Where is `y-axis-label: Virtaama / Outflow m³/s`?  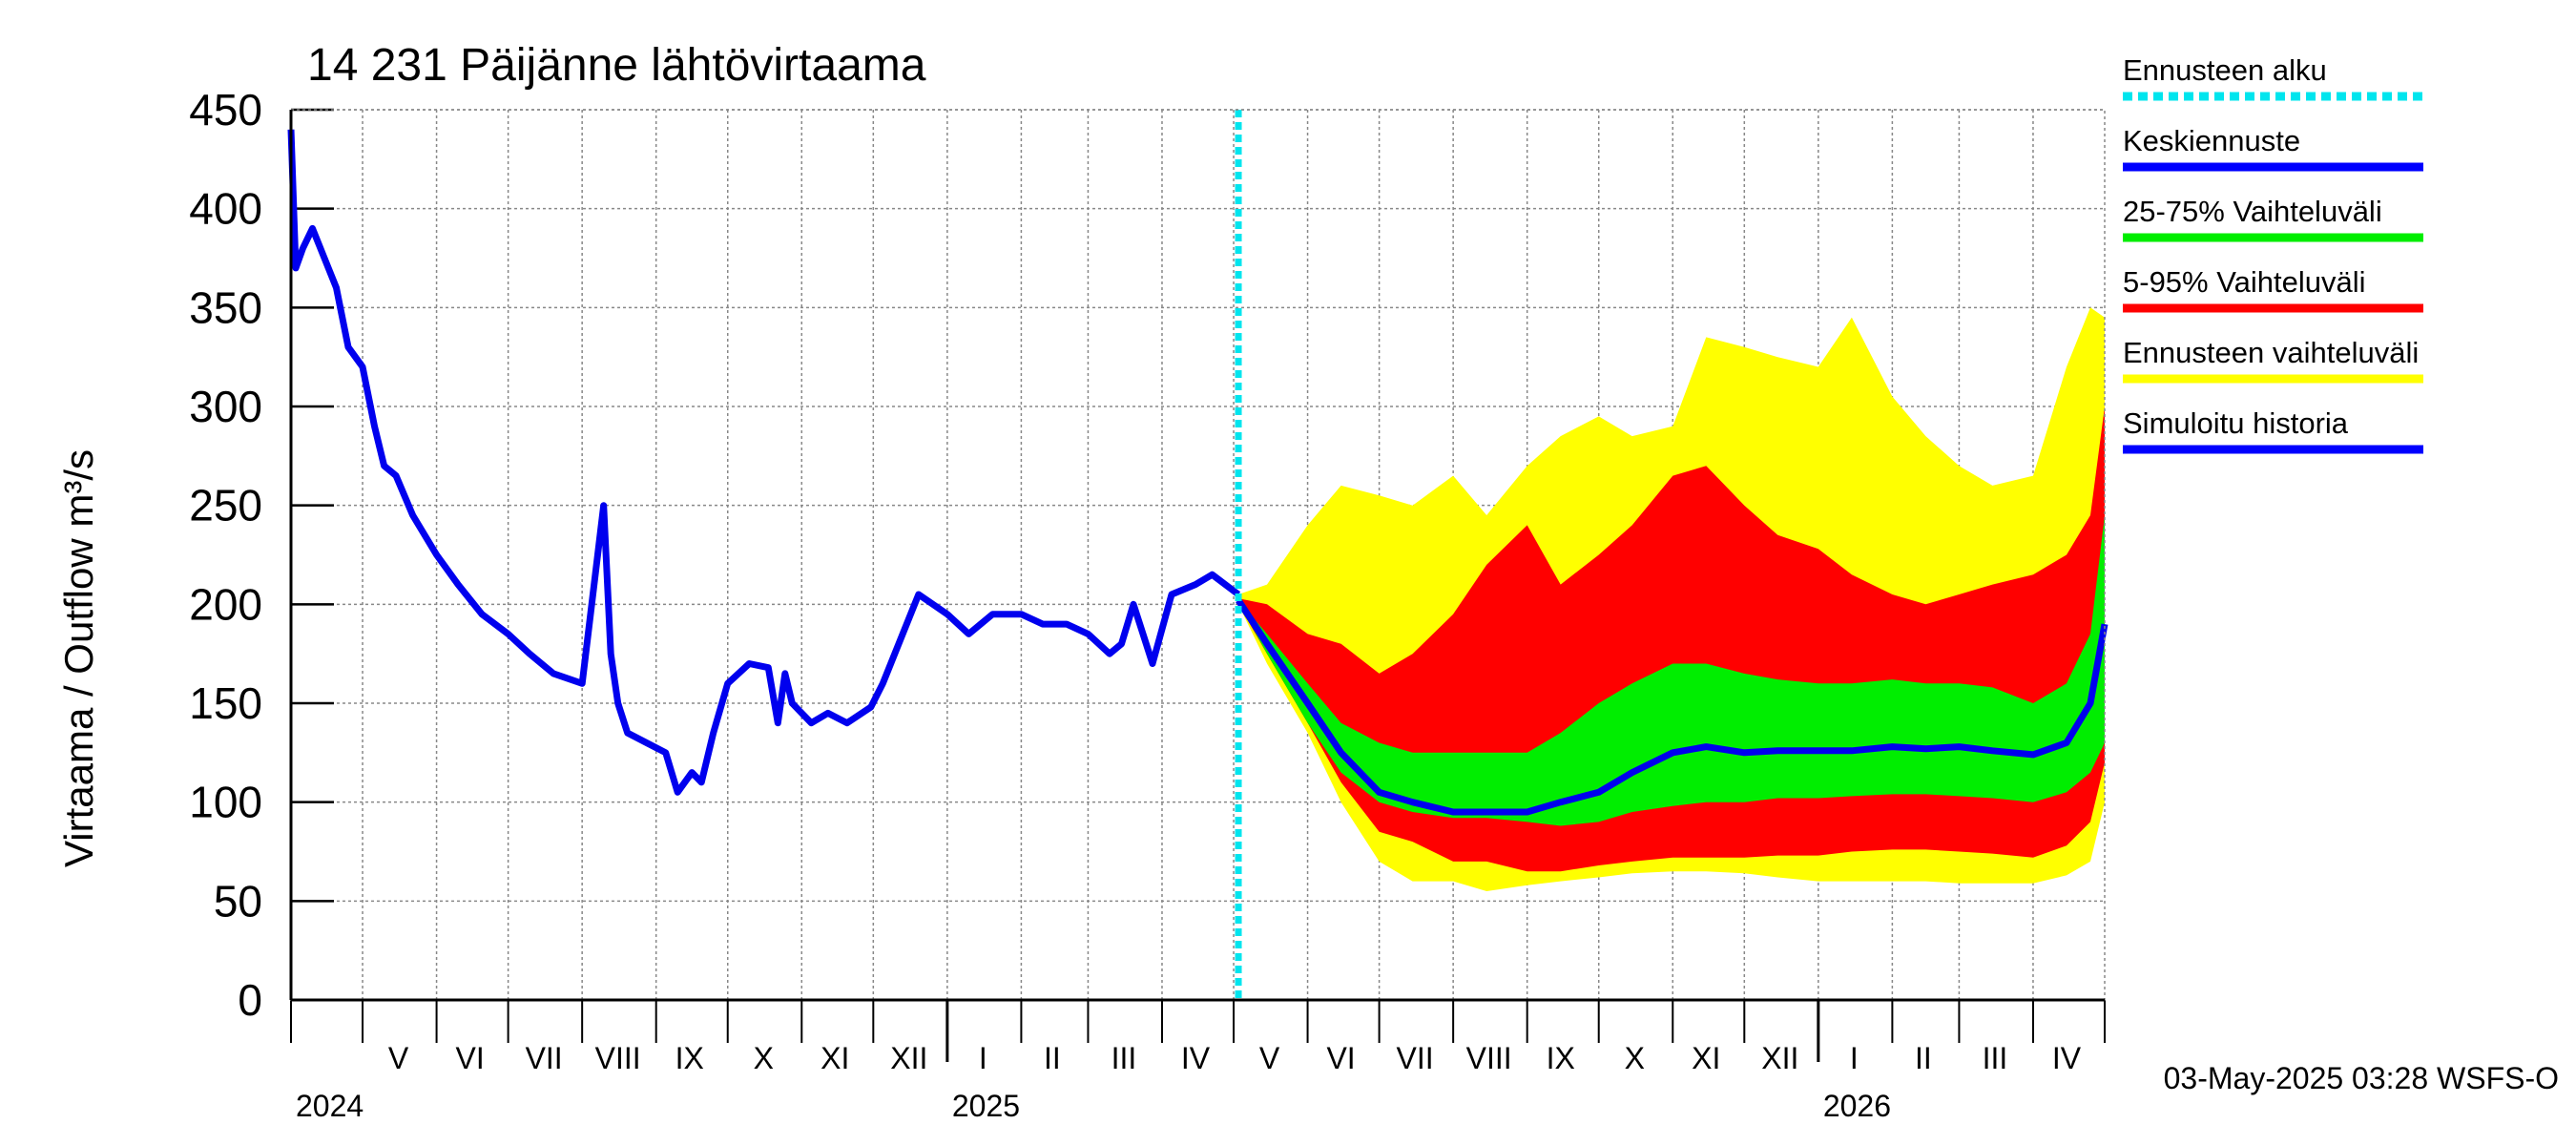 y-axis-label: Virtaama / Outflow m³/s is located at coordinates (78, 658).